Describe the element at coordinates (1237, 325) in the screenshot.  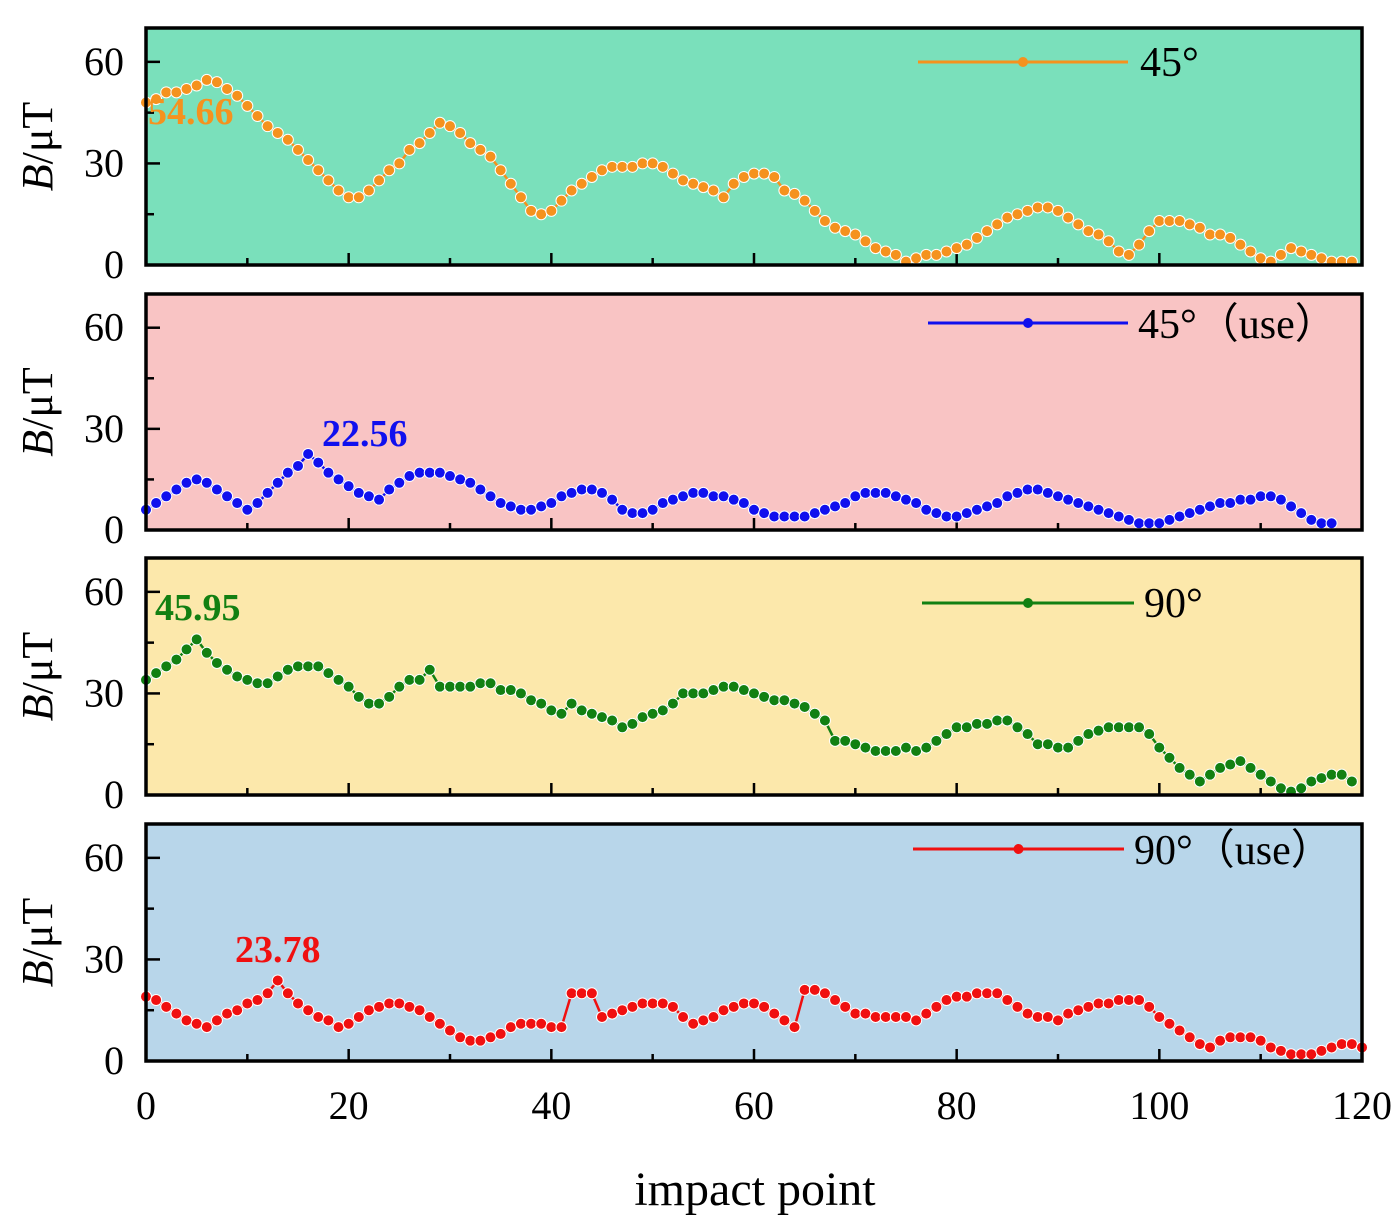
I see `legend-label: 45°（use）` at that location.